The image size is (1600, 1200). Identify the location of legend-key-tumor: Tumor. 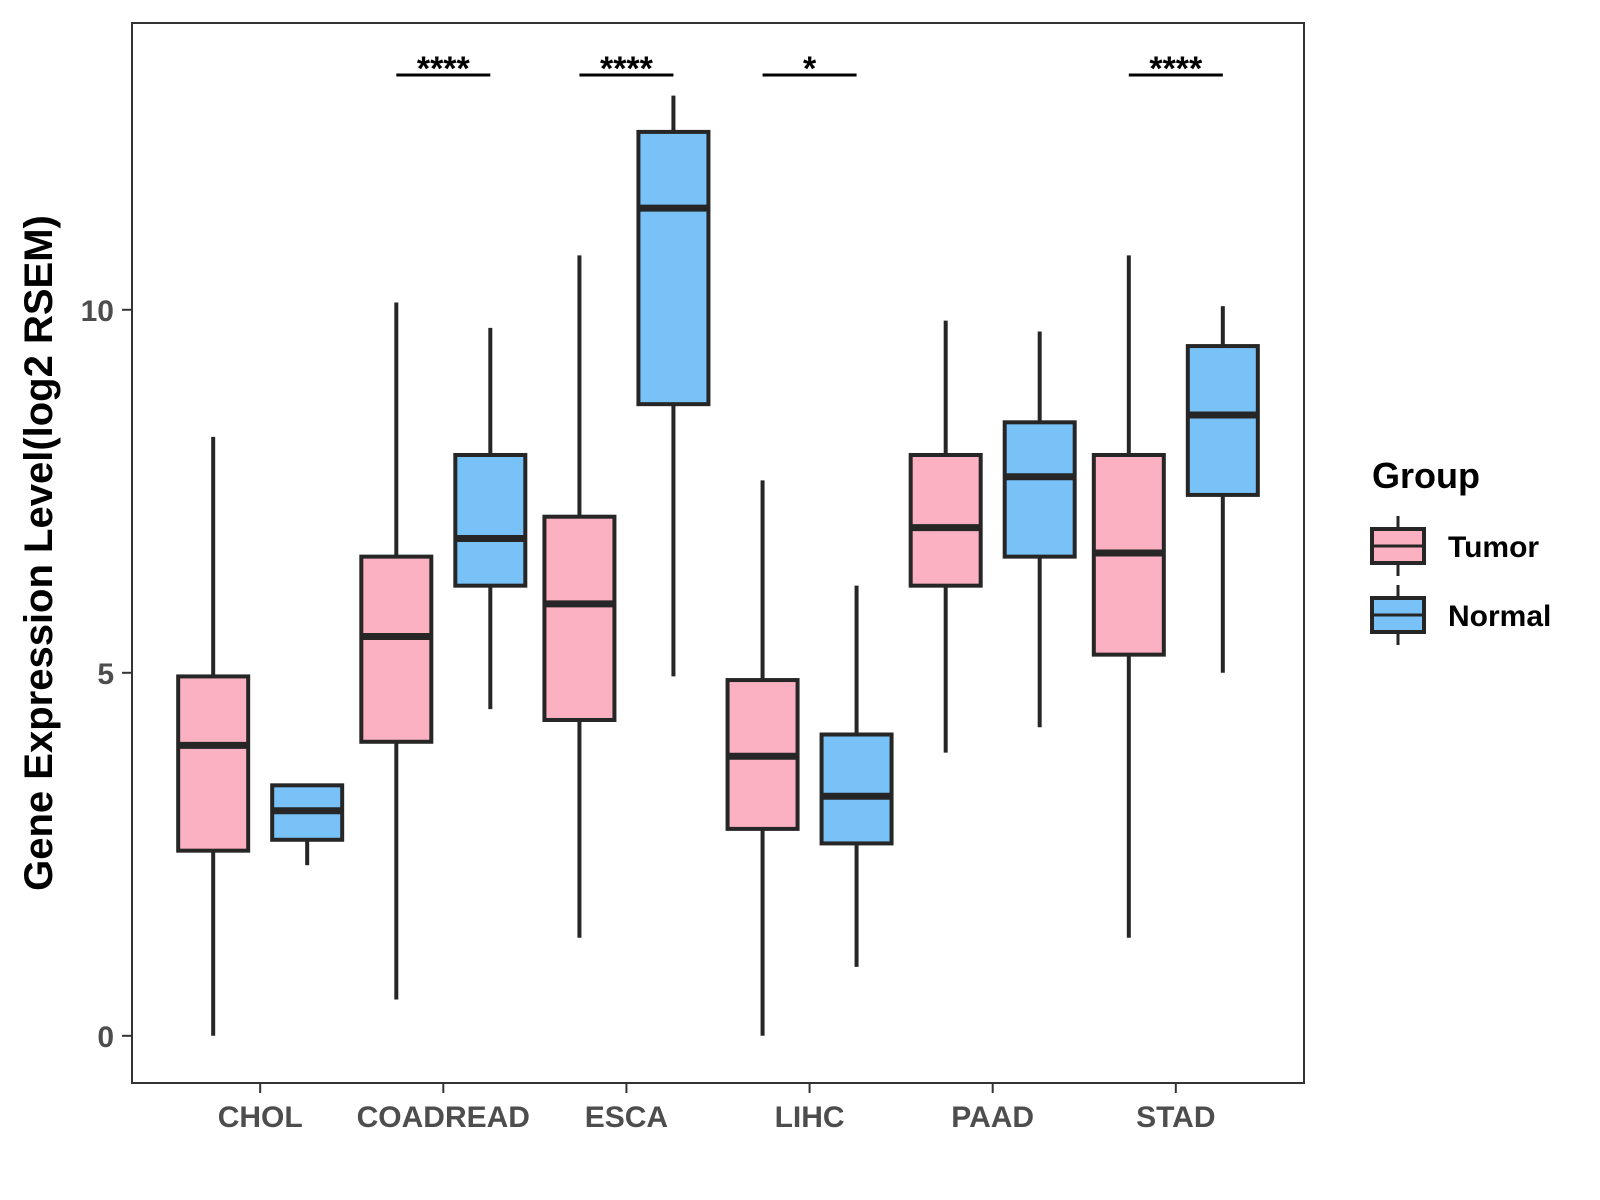
(1454, 546).